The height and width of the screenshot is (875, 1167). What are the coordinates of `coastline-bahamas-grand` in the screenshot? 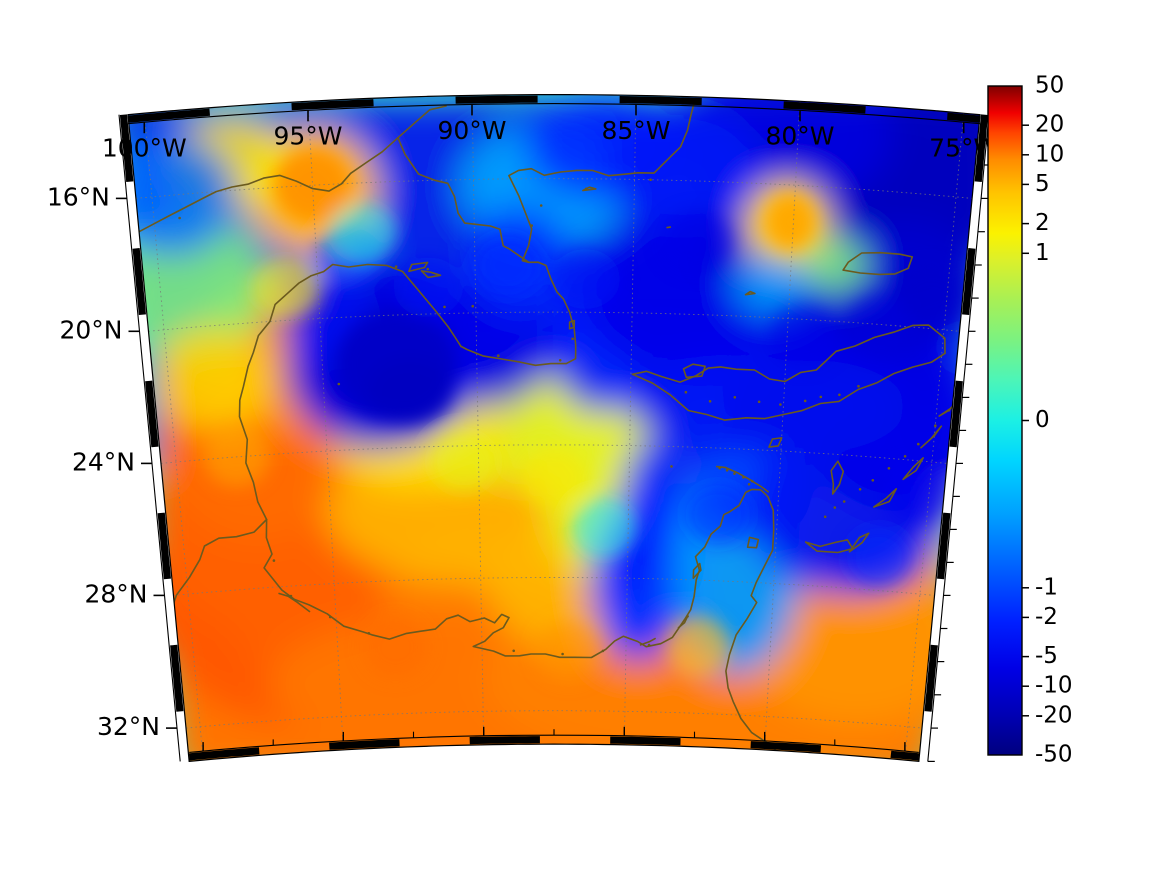 It's located at (829, 546).